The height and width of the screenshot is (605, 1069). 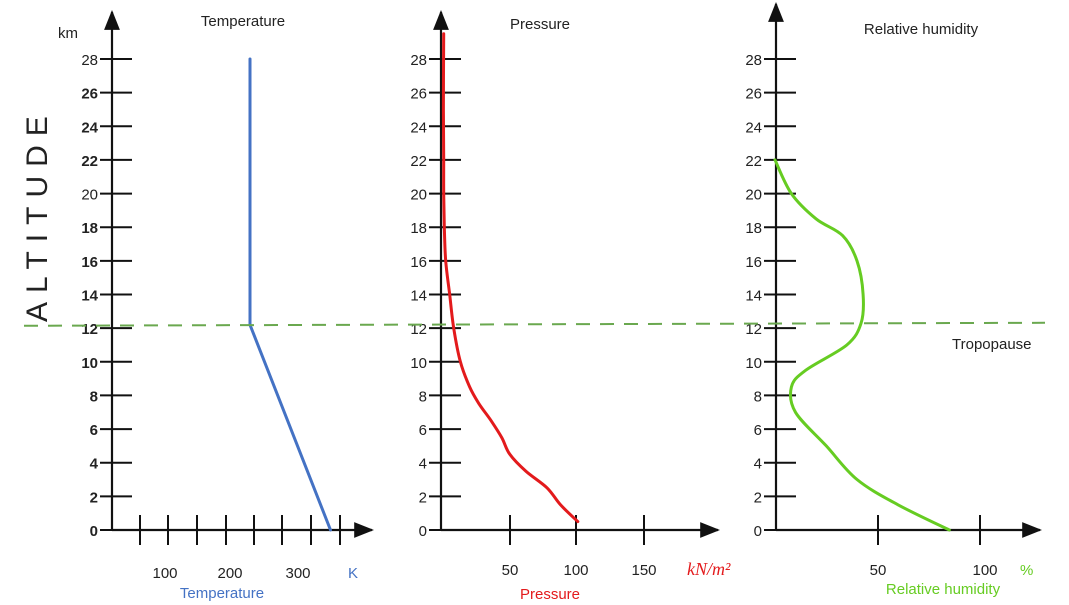 What do you see at coordinates (68, 33) in the screenshot?
I see `y-axis-unit-label: km` at bounding box center [68, 33].